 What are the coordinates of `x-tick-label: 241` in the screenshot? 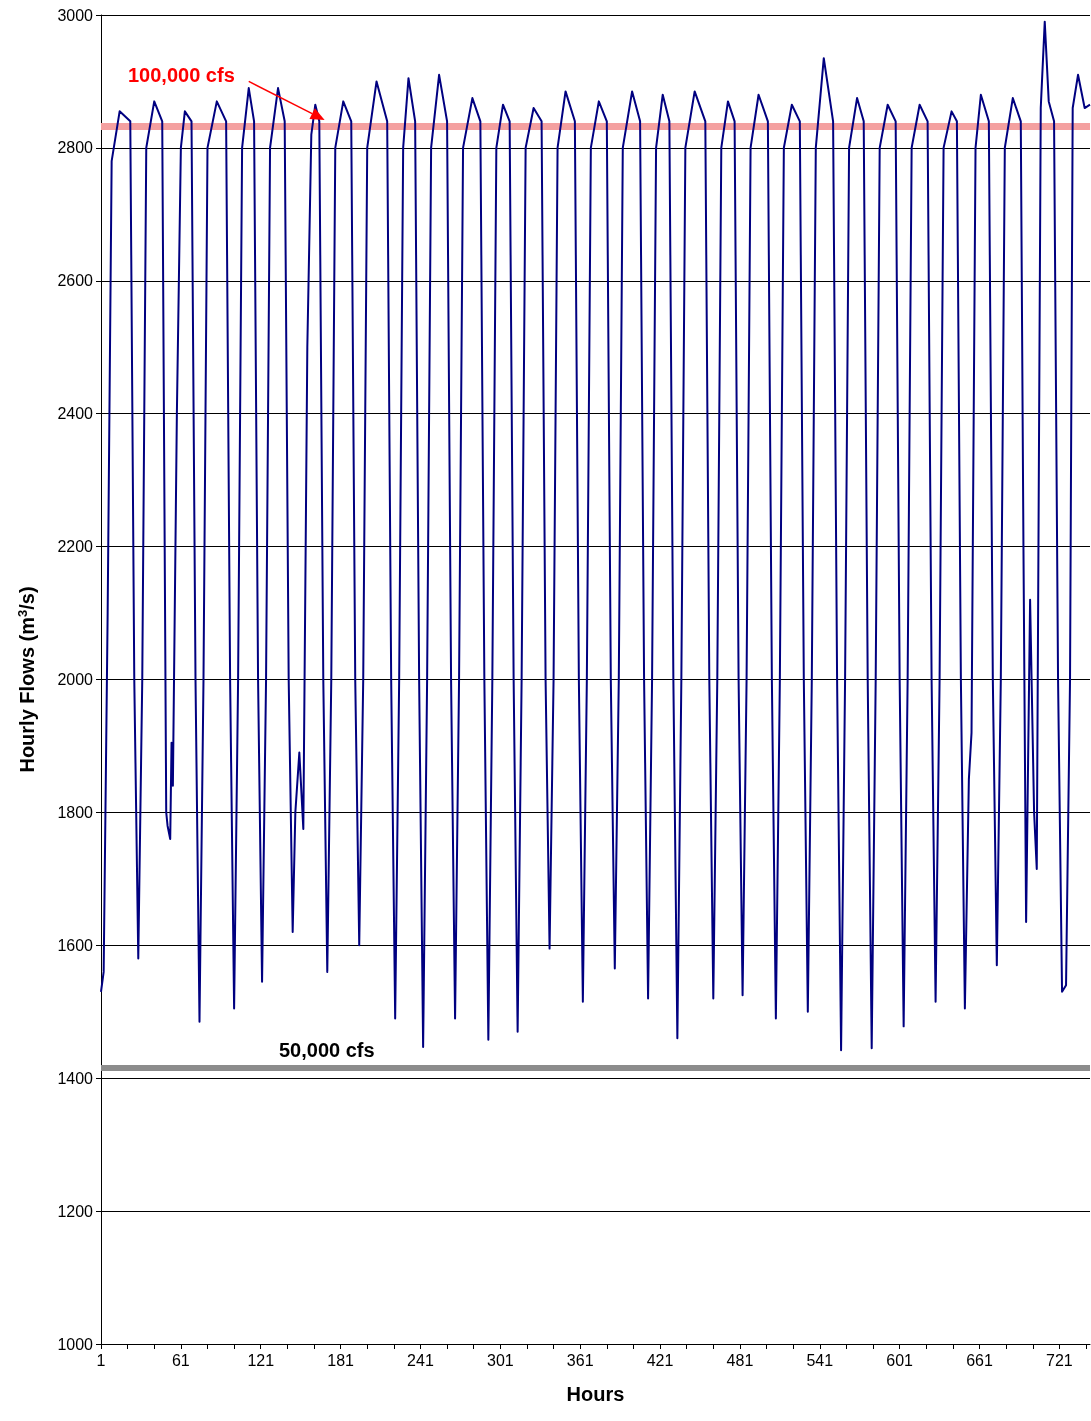 It's located at (420, 1360).